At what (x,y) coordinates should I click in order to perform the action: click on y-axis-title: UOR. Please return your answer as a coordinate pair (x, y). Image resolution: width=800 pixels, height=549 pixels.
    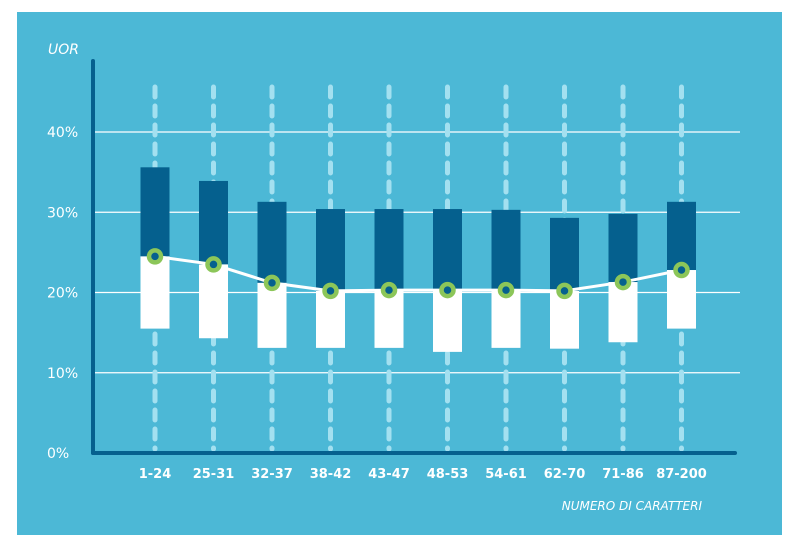
    Looking at the image, I should click on (63, 50).